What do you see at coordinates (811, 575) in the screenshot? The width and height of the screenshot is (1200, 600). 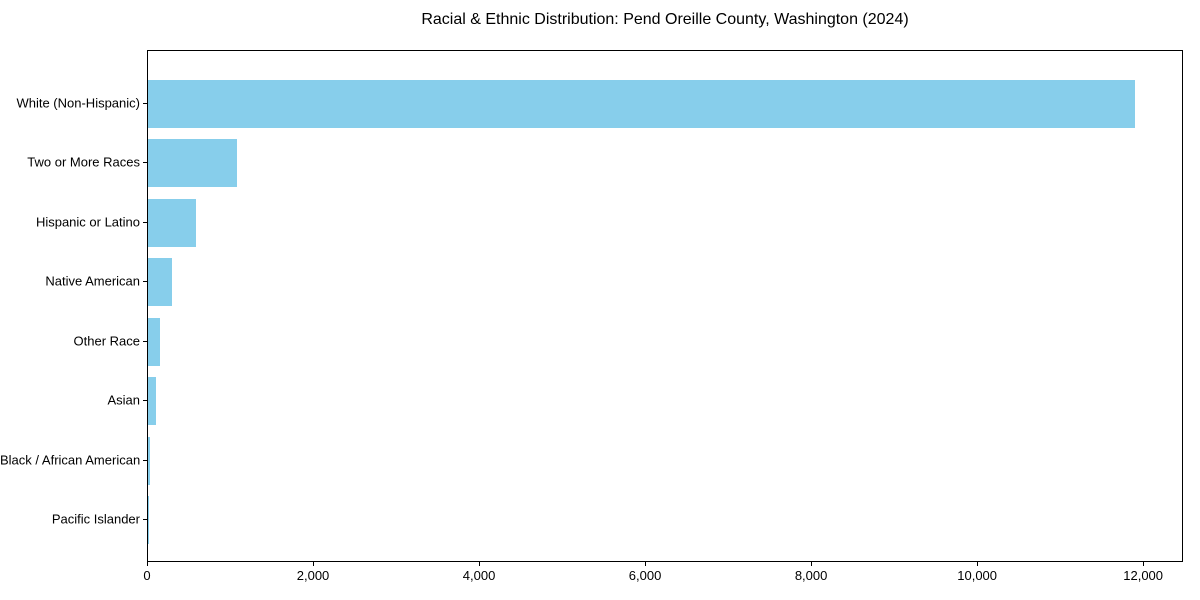 I see `x-tick-label-8000: 8,000` at bounding box center [811, 575].